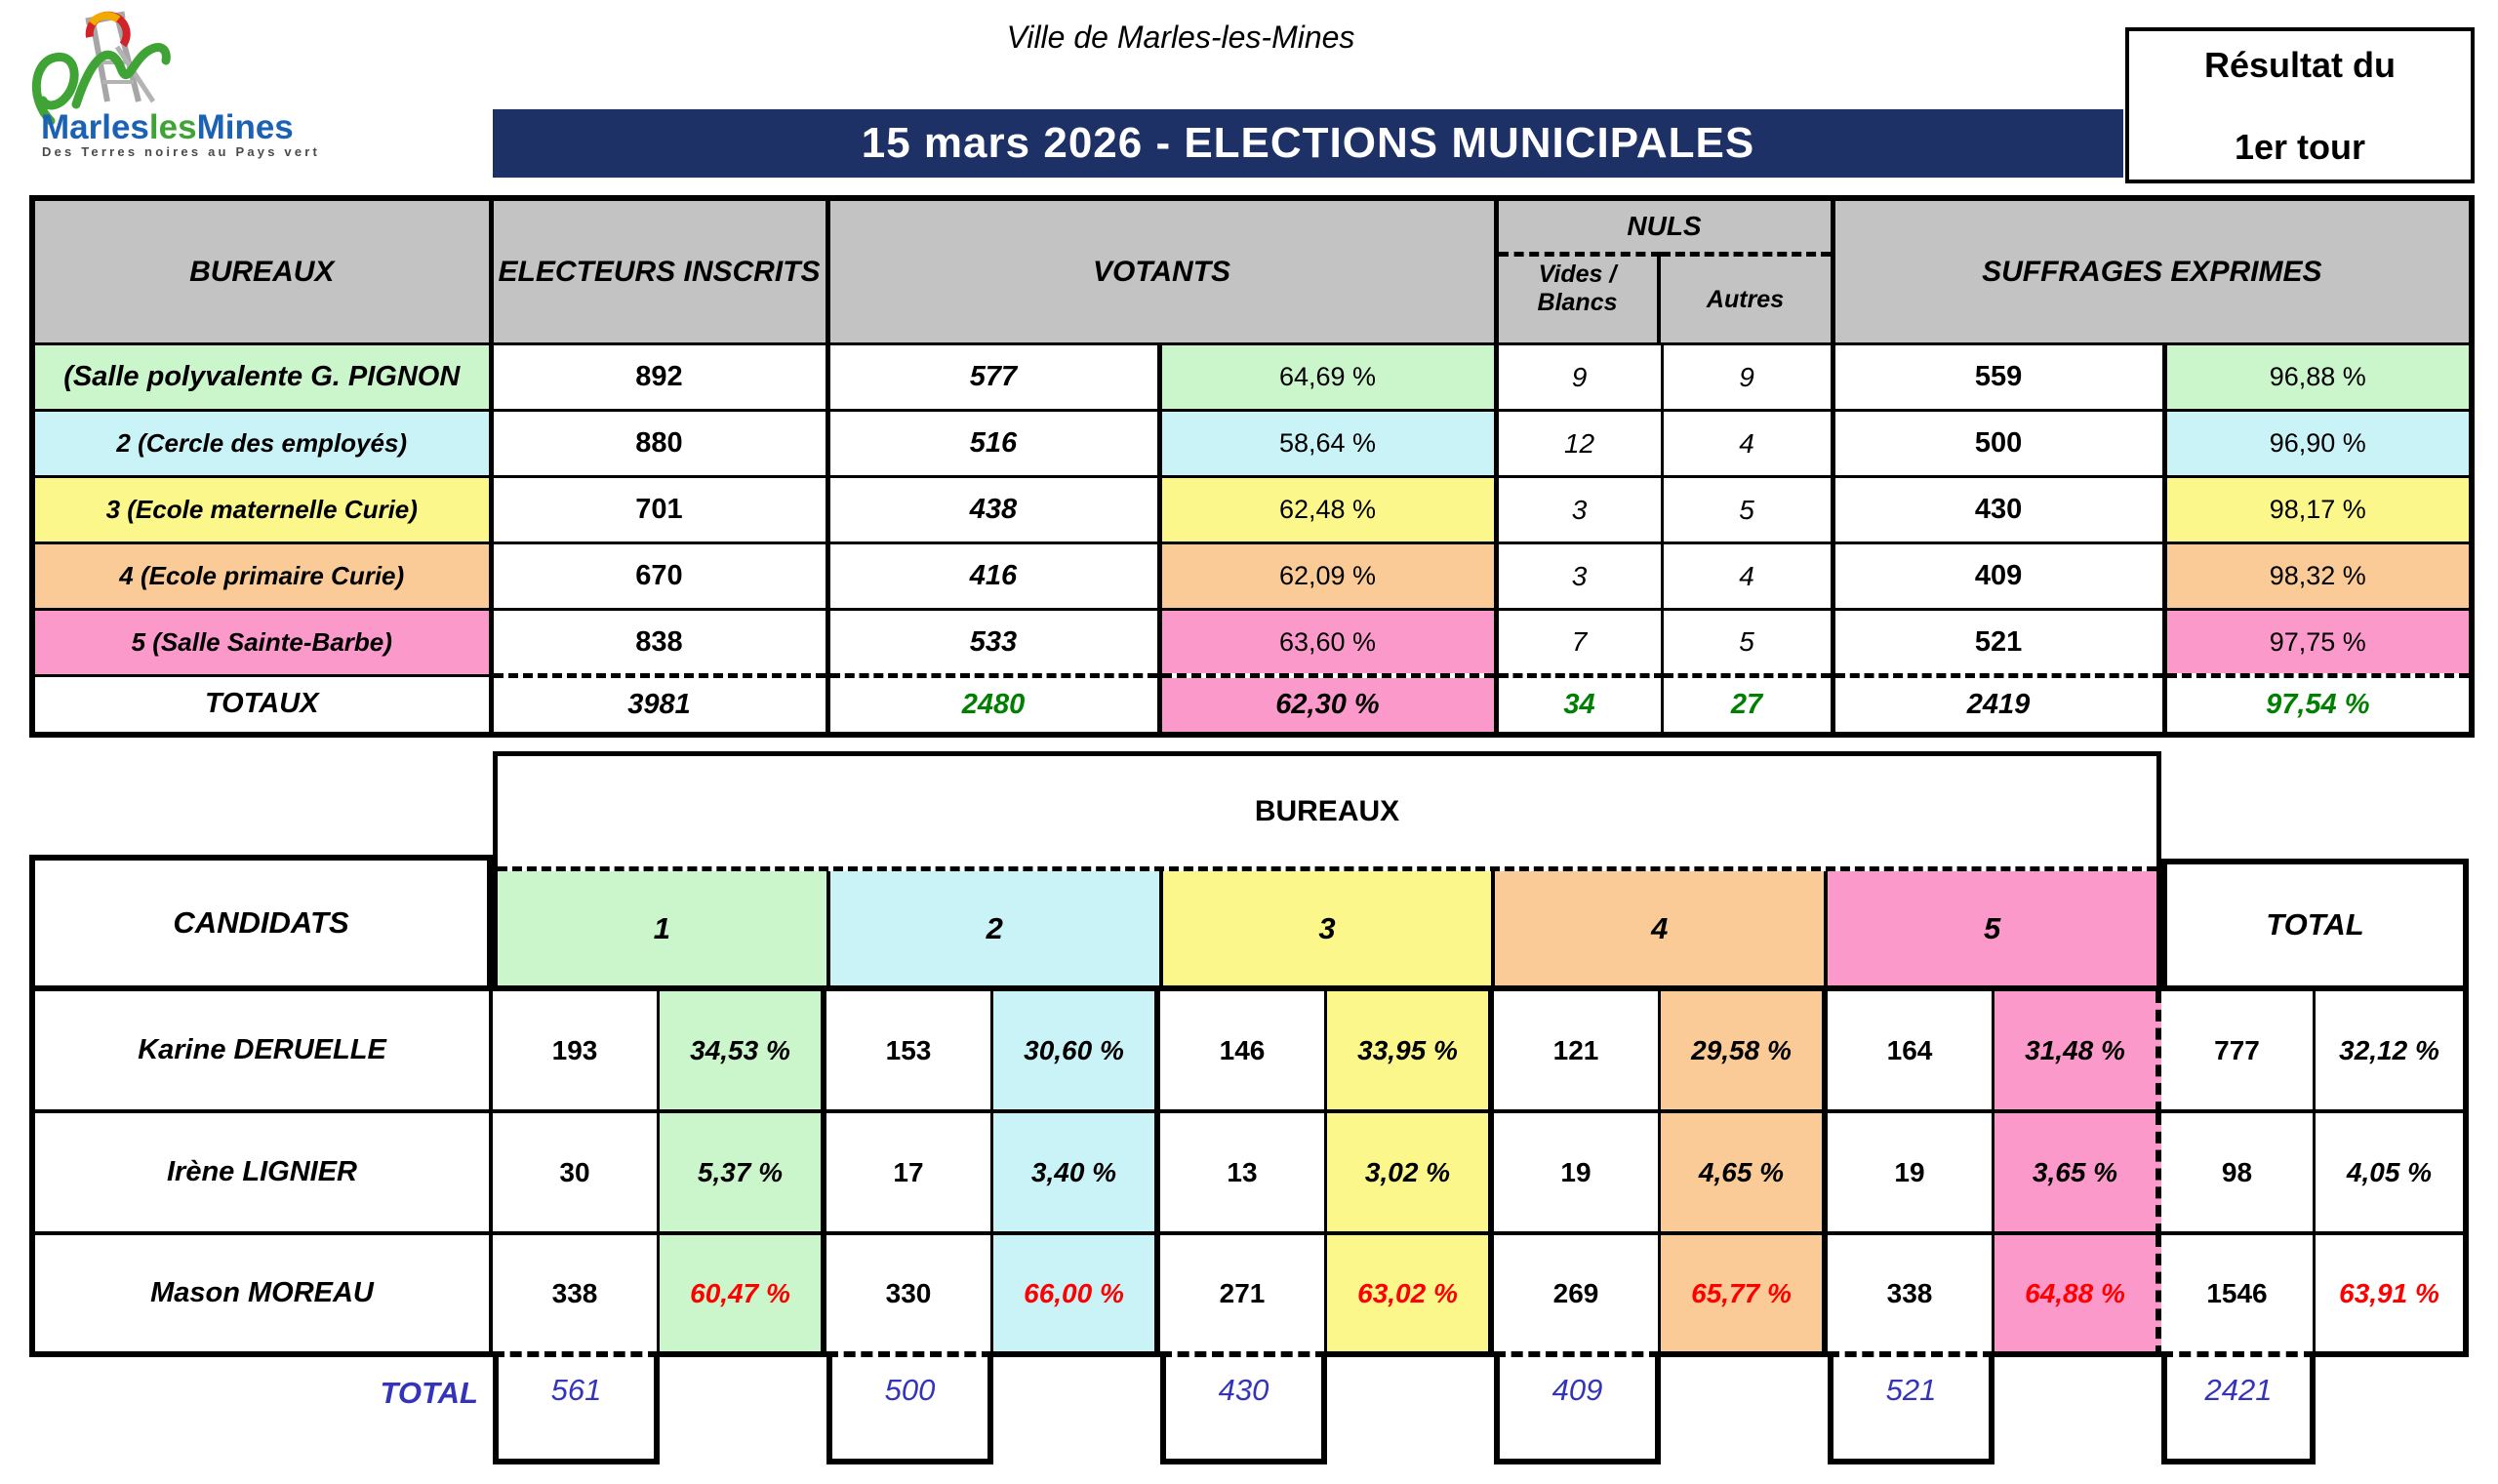  What do you see at coordinates (167, 127) in the screenshot?
I see `logo-wordmark: MarleslesMines` at bounding box center [167, 127].